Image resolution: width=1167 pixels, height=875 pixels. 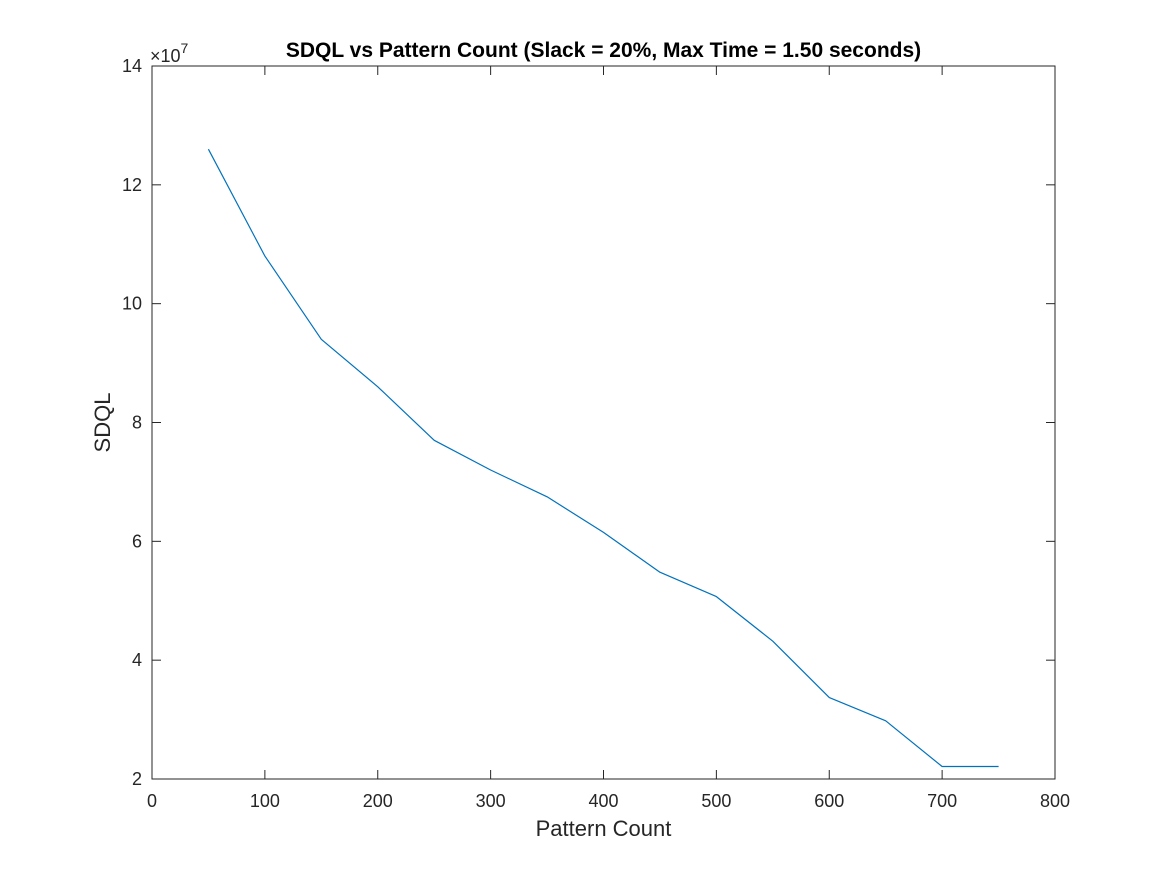 What do you see at coordinates (132, 304) in the screenshot?
I see `y-tick-label: 10` at bounding box center [132, 304].